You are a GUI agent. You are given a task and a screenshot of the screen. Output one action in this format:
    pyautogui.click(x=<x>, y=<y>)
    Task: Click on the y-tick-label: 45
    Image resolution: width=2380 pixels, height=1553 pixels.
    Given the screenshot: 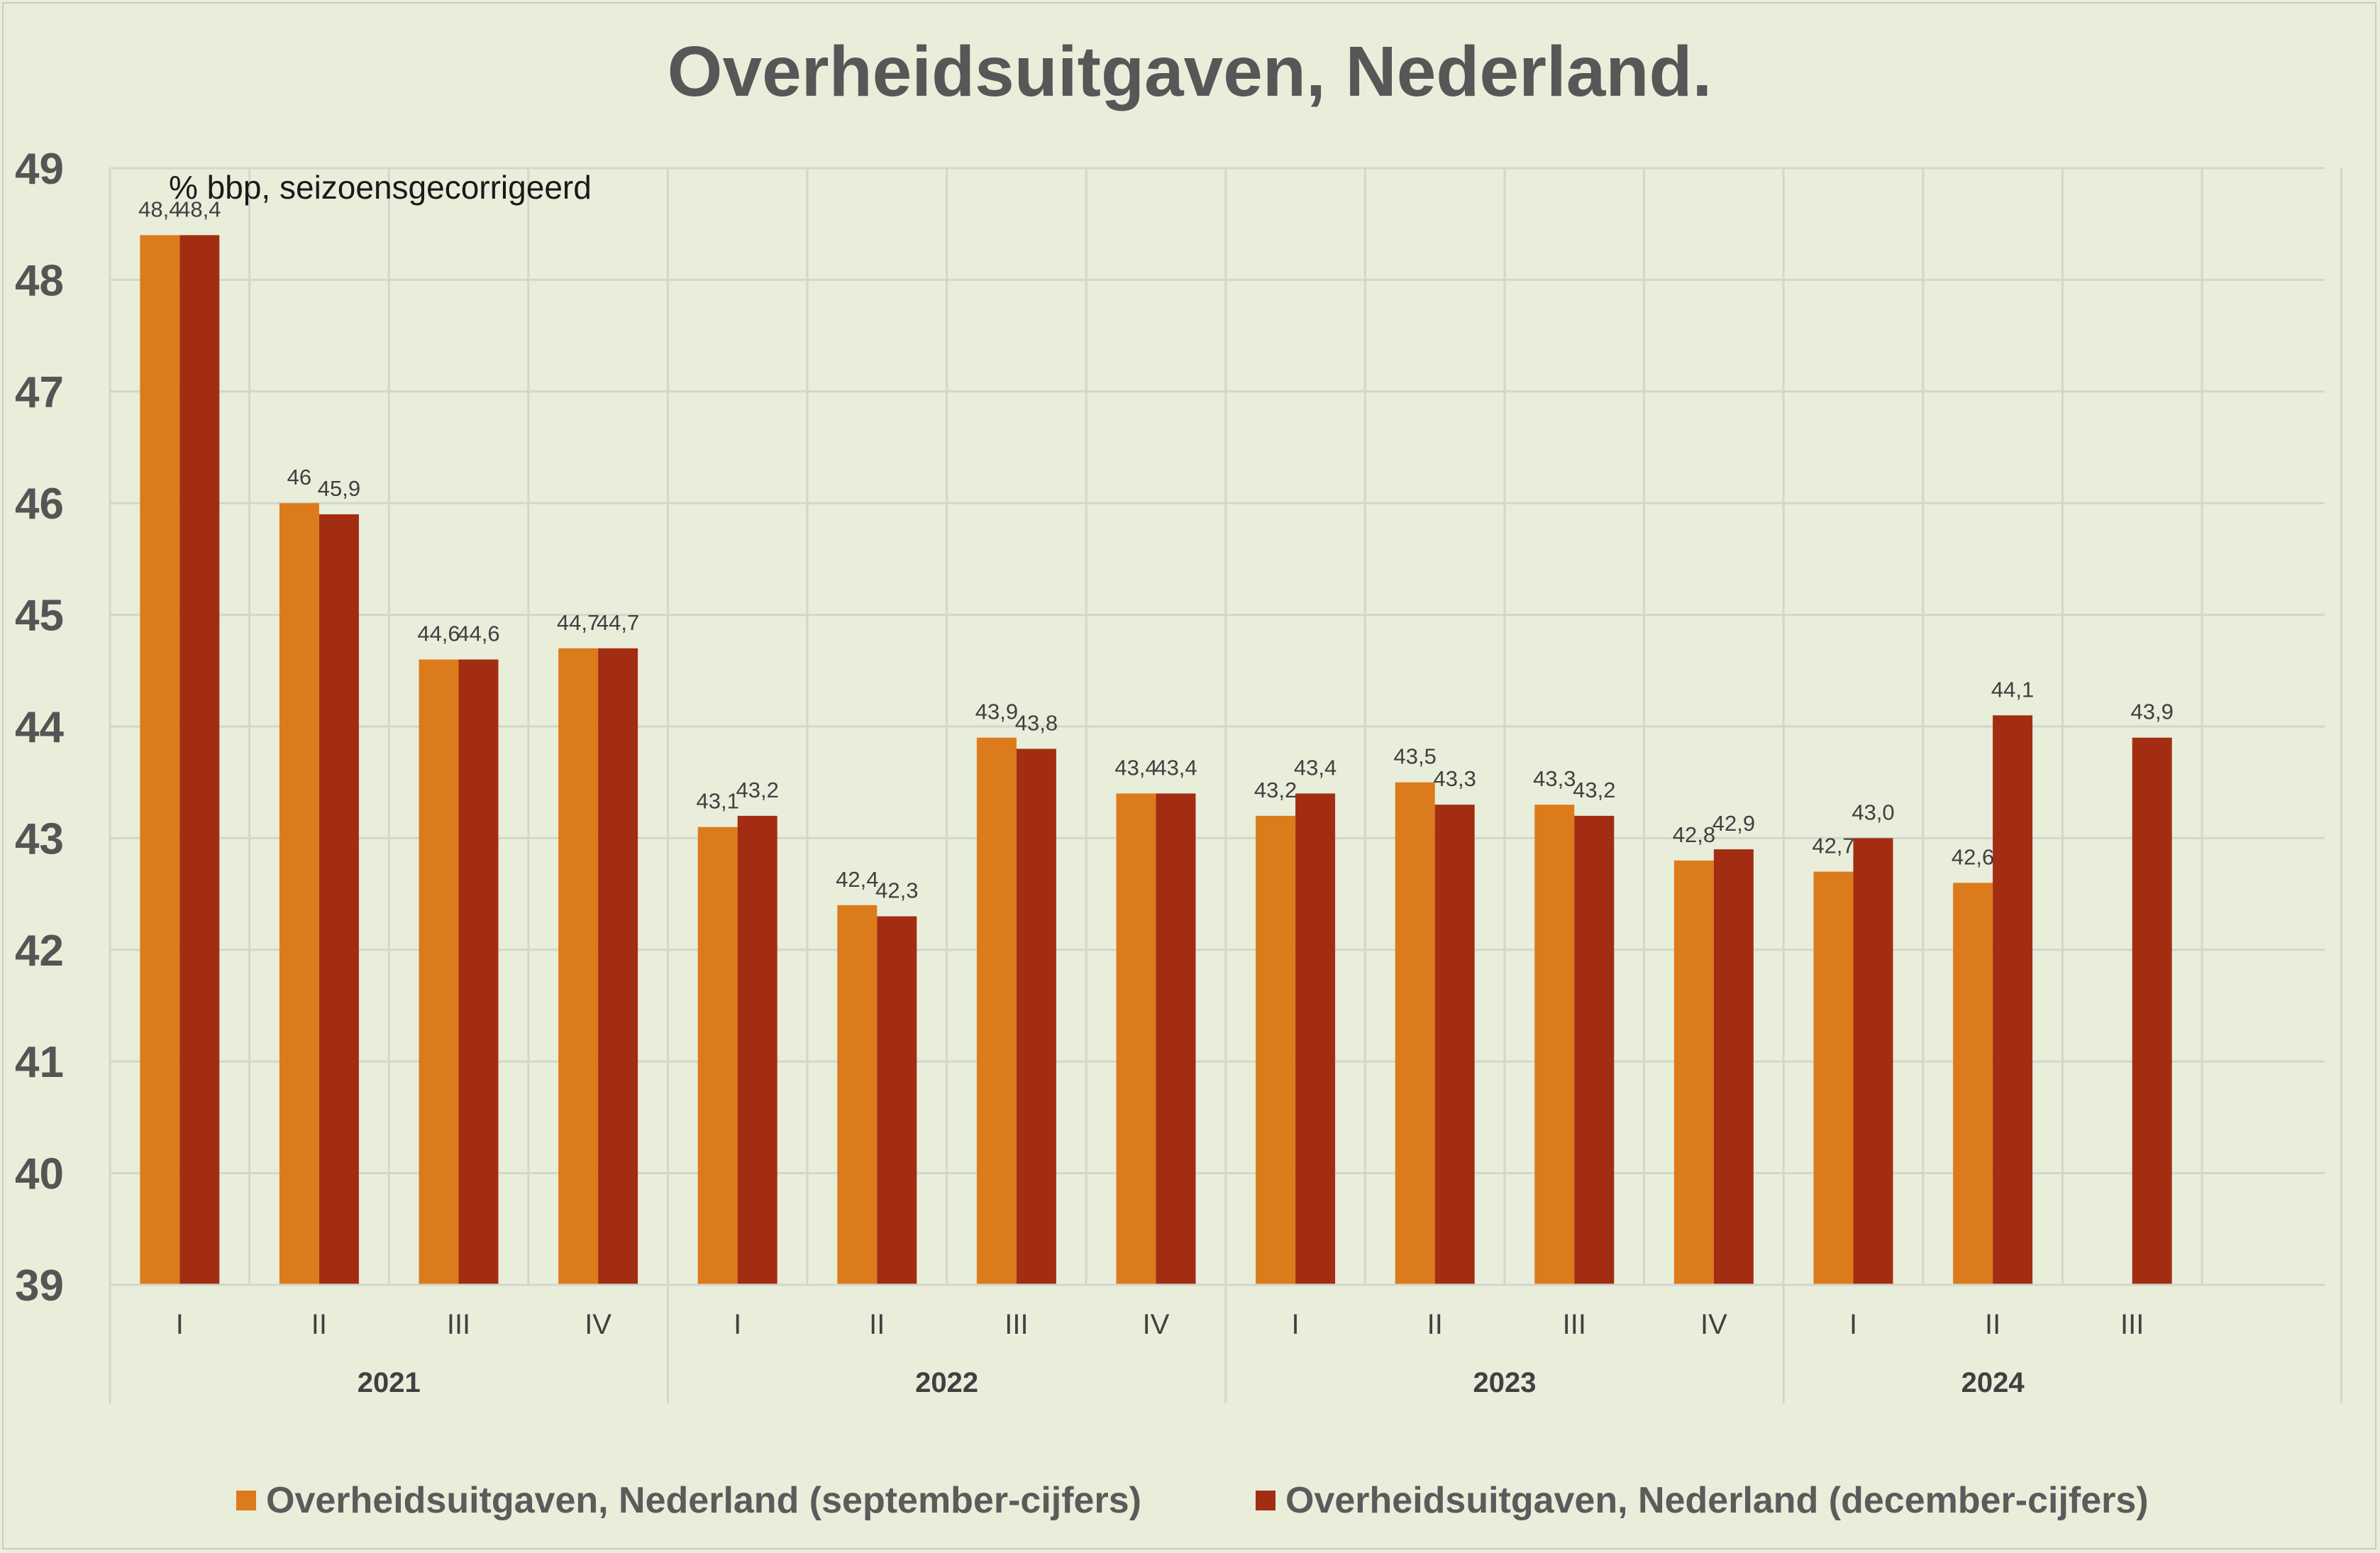 What is the action you would take?
    pyautogui.click(x=40, y=616)
    